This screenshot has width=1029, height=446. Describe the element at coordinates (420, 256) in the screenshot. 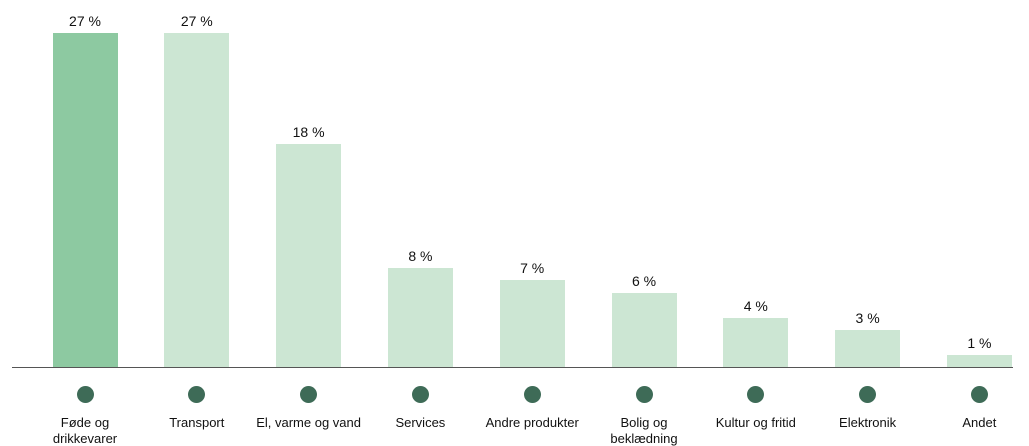

I see `value-label: 8 %` at that location.